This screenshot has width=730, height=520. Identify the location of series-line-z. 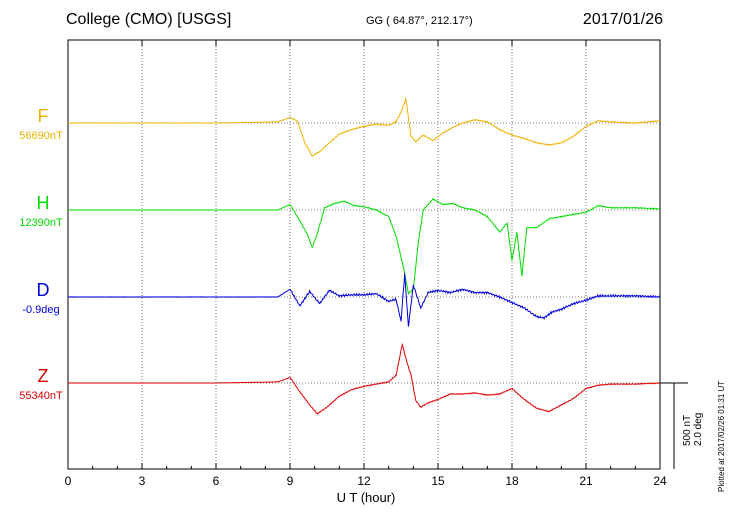
(364, 378).